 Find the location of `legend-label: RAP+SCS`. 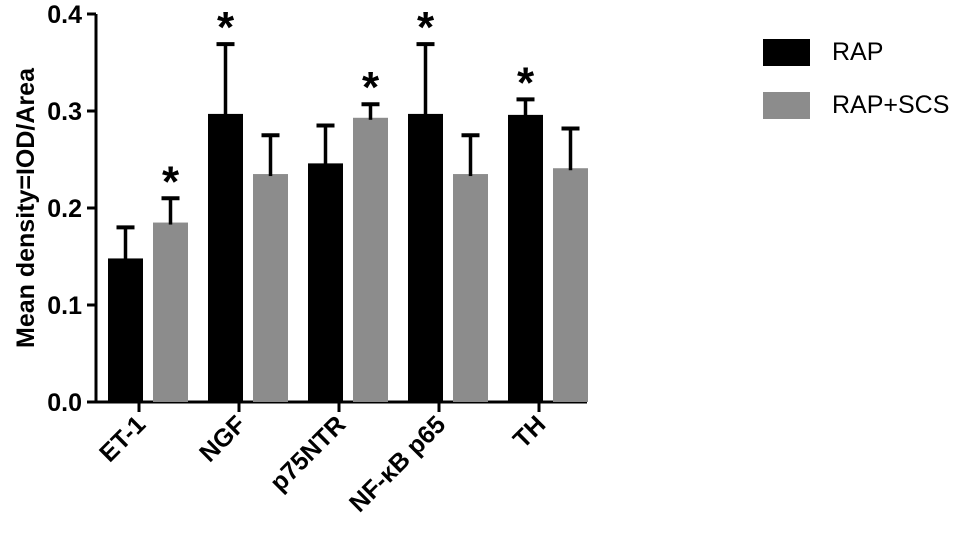

legend-label: RAP+SCS is located at coordinates (891, 105).